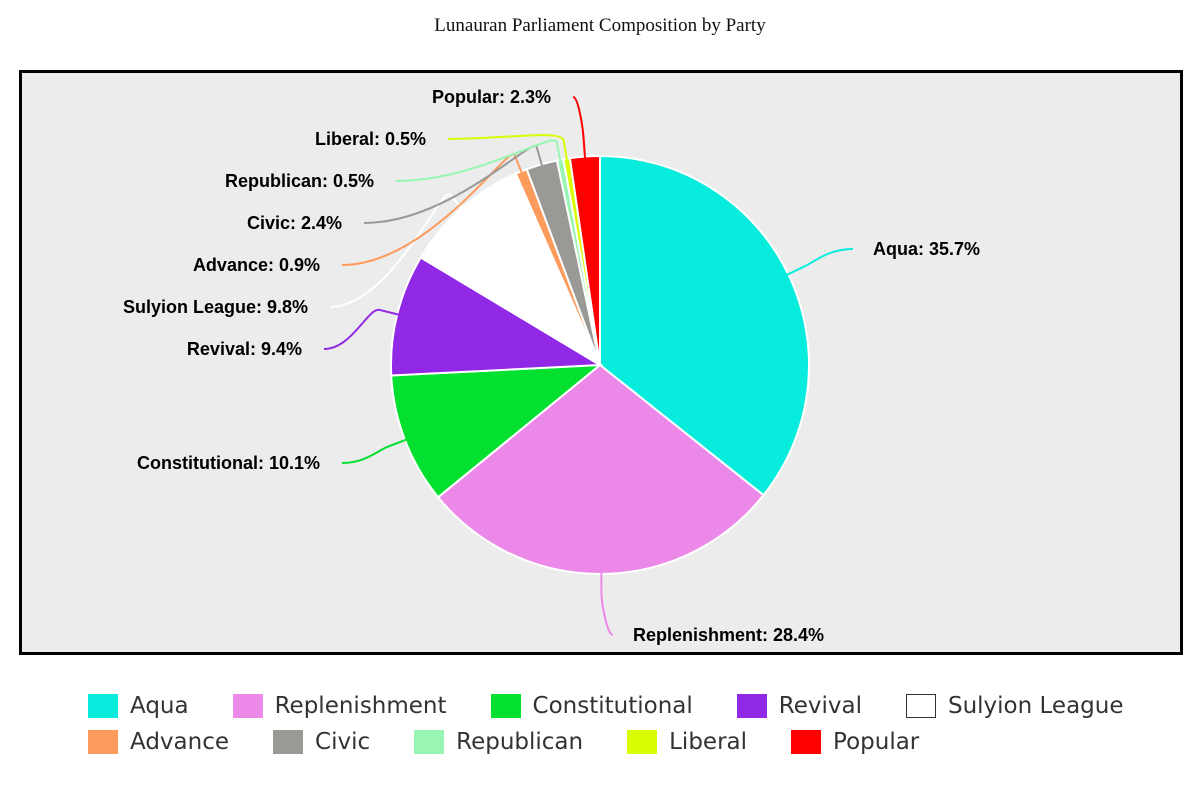 The image size is (1200, 800). I want to click on legend-label-liberal: Liberal, so click(708, 742).